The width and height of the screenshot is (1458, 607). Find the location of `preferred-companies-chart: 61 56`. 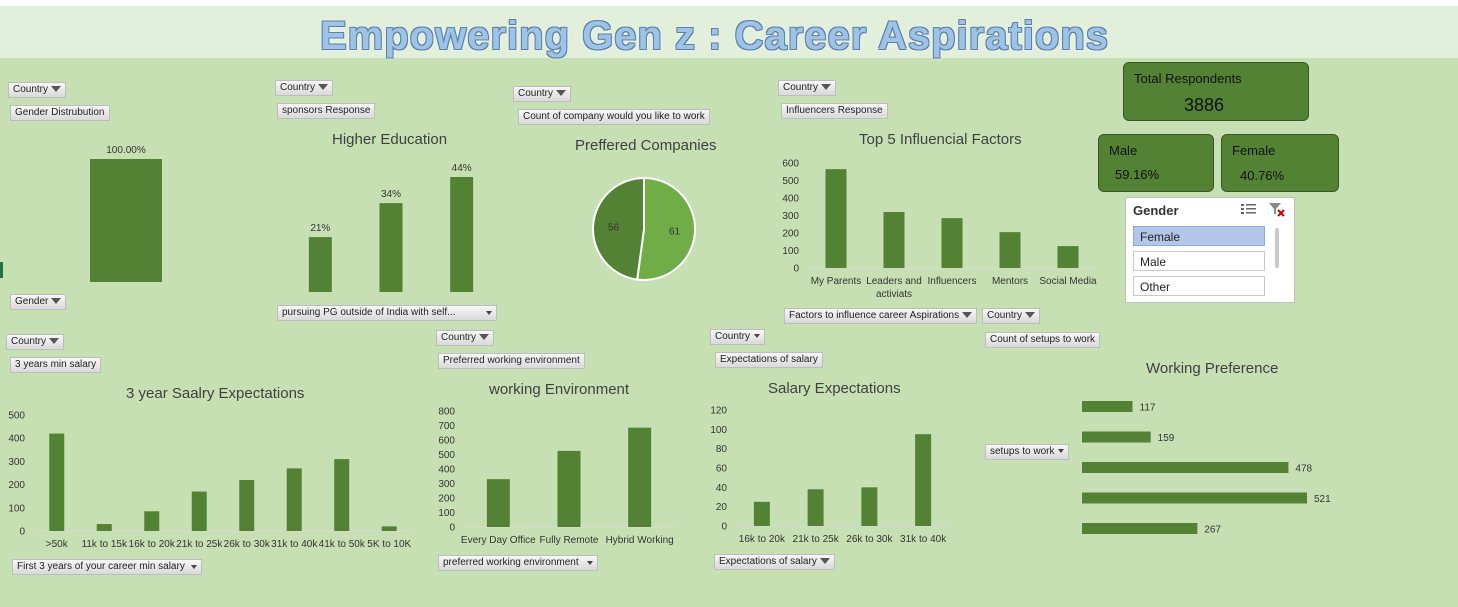

preferred-companies-chart: 61 56 is located at coordinates (644, 228).